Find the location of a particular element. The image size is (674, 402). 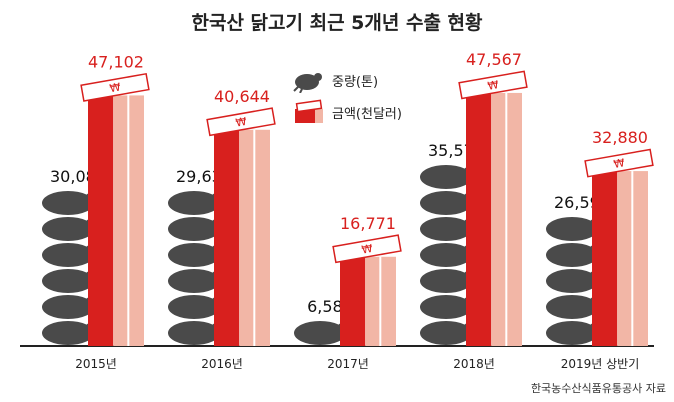

source-note: 한국농수산식품유통공사 자료 is located at coordinates (598, 388).